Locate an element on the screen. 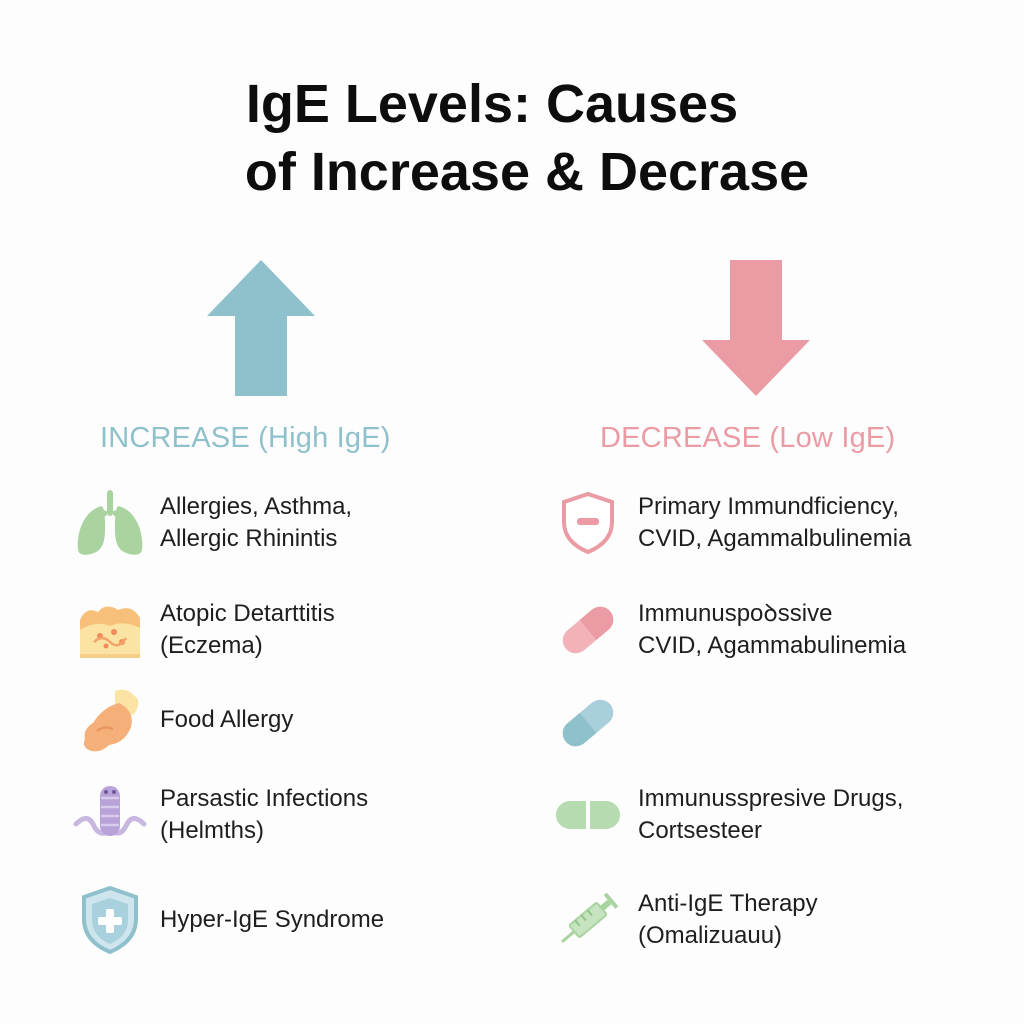  decrease-item-immunosuppressive: Immunuspoꝺssive CVID, Agammabulinemia is located at coordinates (727, 630).